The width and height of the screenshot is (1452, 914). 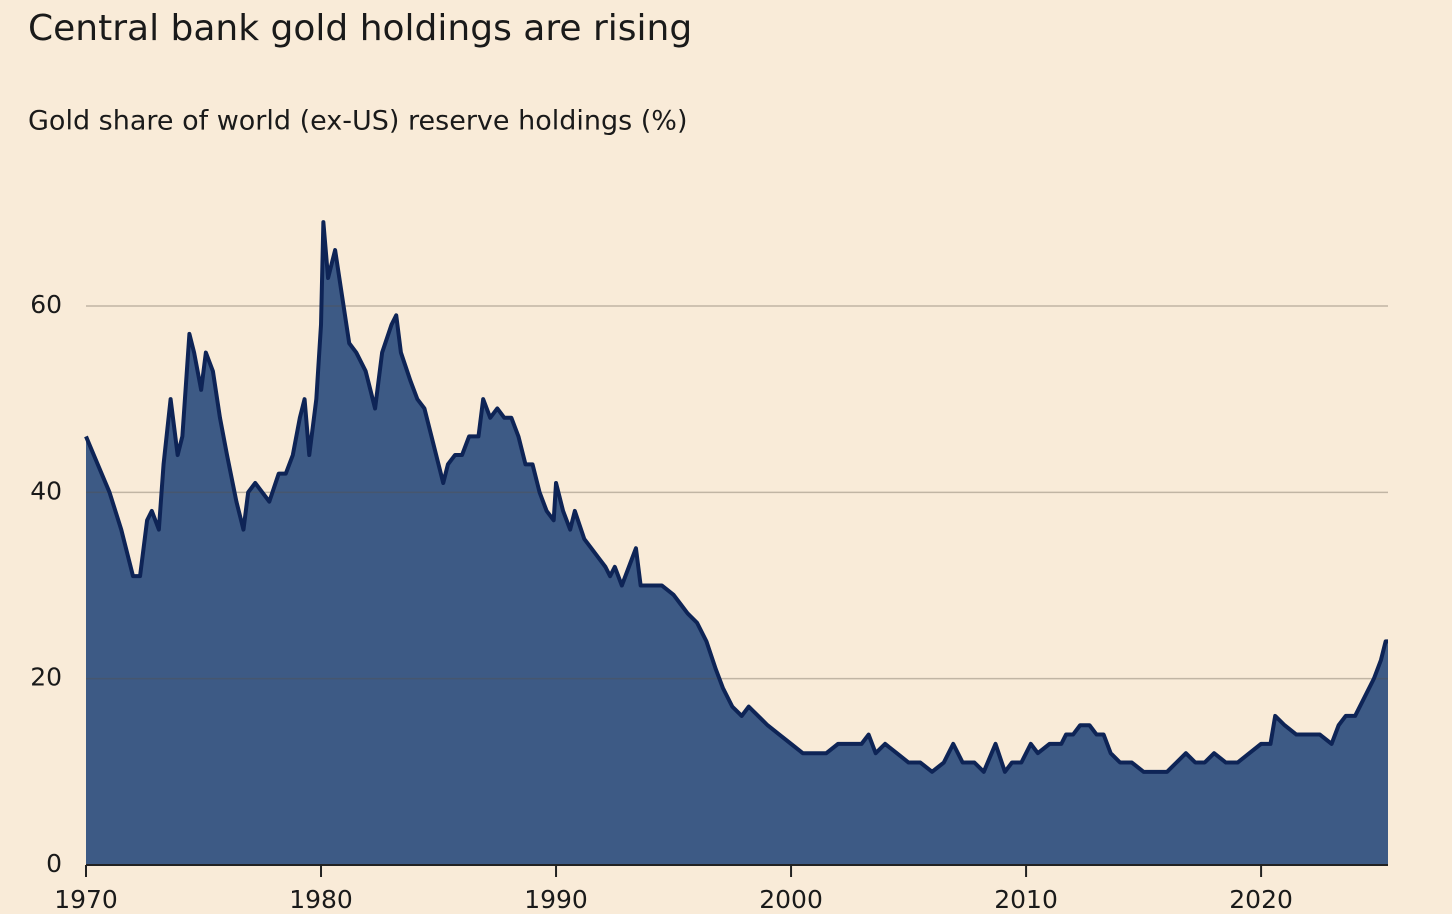 What do you see at coordinates (360, 28) in the screenshot?
I see `chart-title: Central bank gold holdings are rising` at bounding box center [360, 28].